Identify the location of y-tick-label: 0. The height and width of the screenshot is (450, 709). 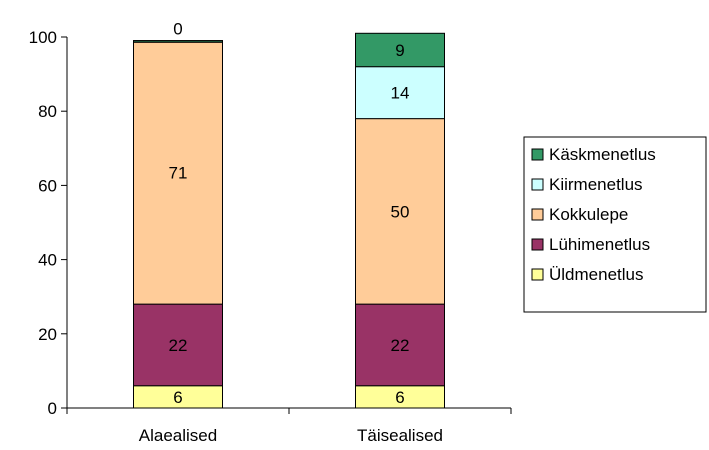
(52, 408).